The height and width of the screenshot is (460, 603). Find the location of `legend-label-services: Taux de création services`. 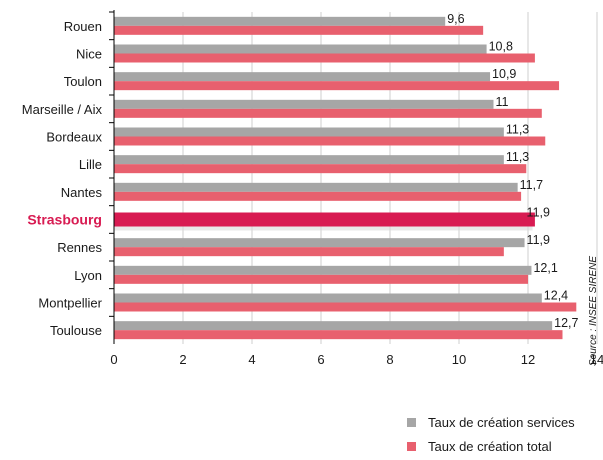

legend-label-services: Taux de création services is located at coordinates (501, 422).